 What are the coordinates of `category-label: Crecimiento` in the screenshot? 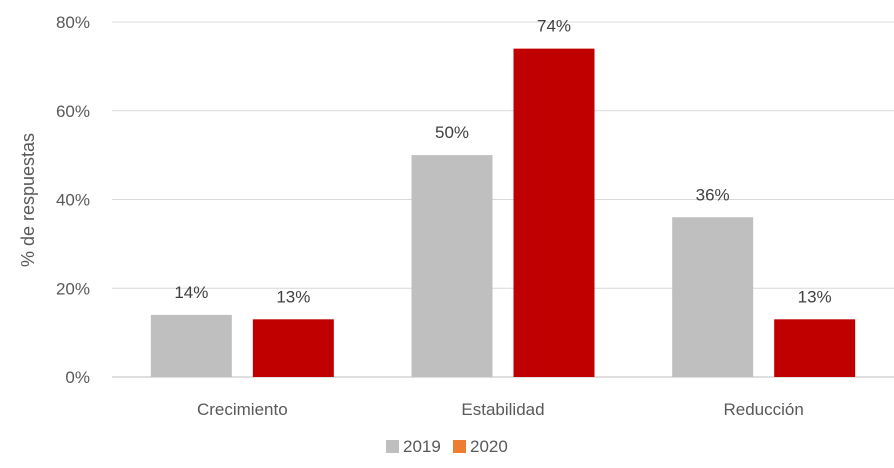 It's located at (242, 409).